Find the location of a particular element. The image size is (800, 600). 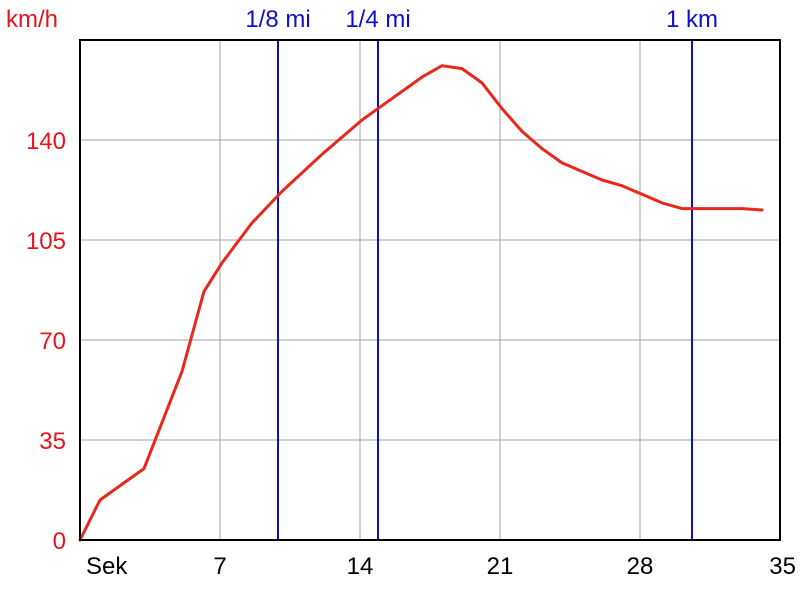

y-tick-label-0: 0 is located at coordinates (59, 541).